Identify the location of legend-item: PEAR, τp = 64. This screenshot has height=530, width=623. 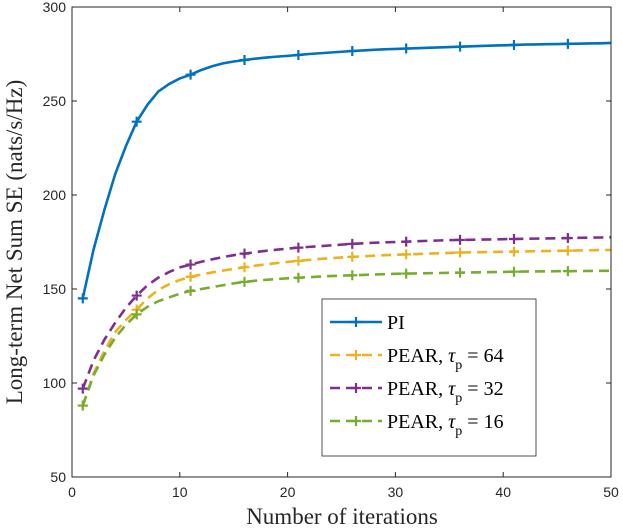
(417, 359).